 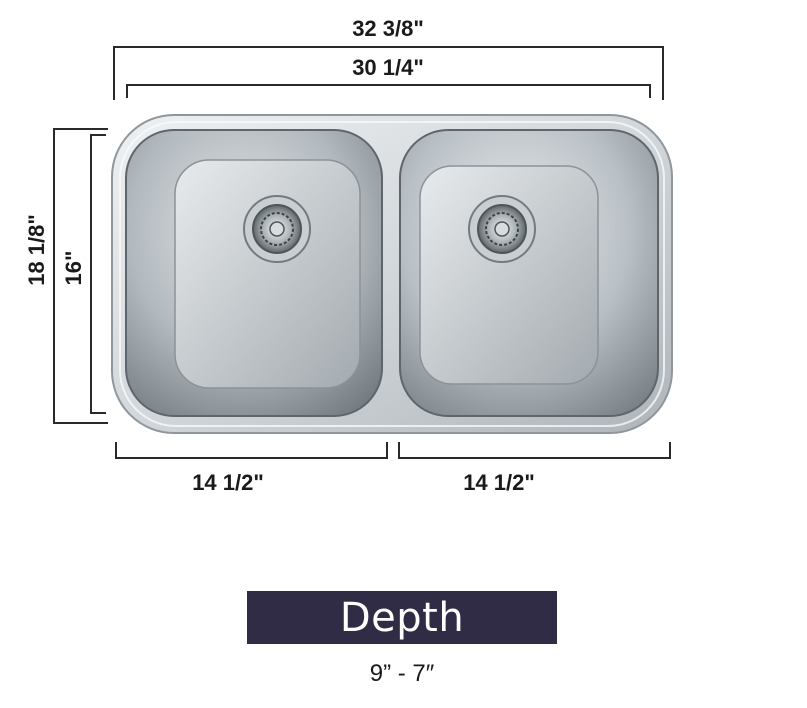 What do you see at coordinates (402, 673) in the screenshot?
I see `depth-value: 9” - 7″` at bounding box center [402, 673].